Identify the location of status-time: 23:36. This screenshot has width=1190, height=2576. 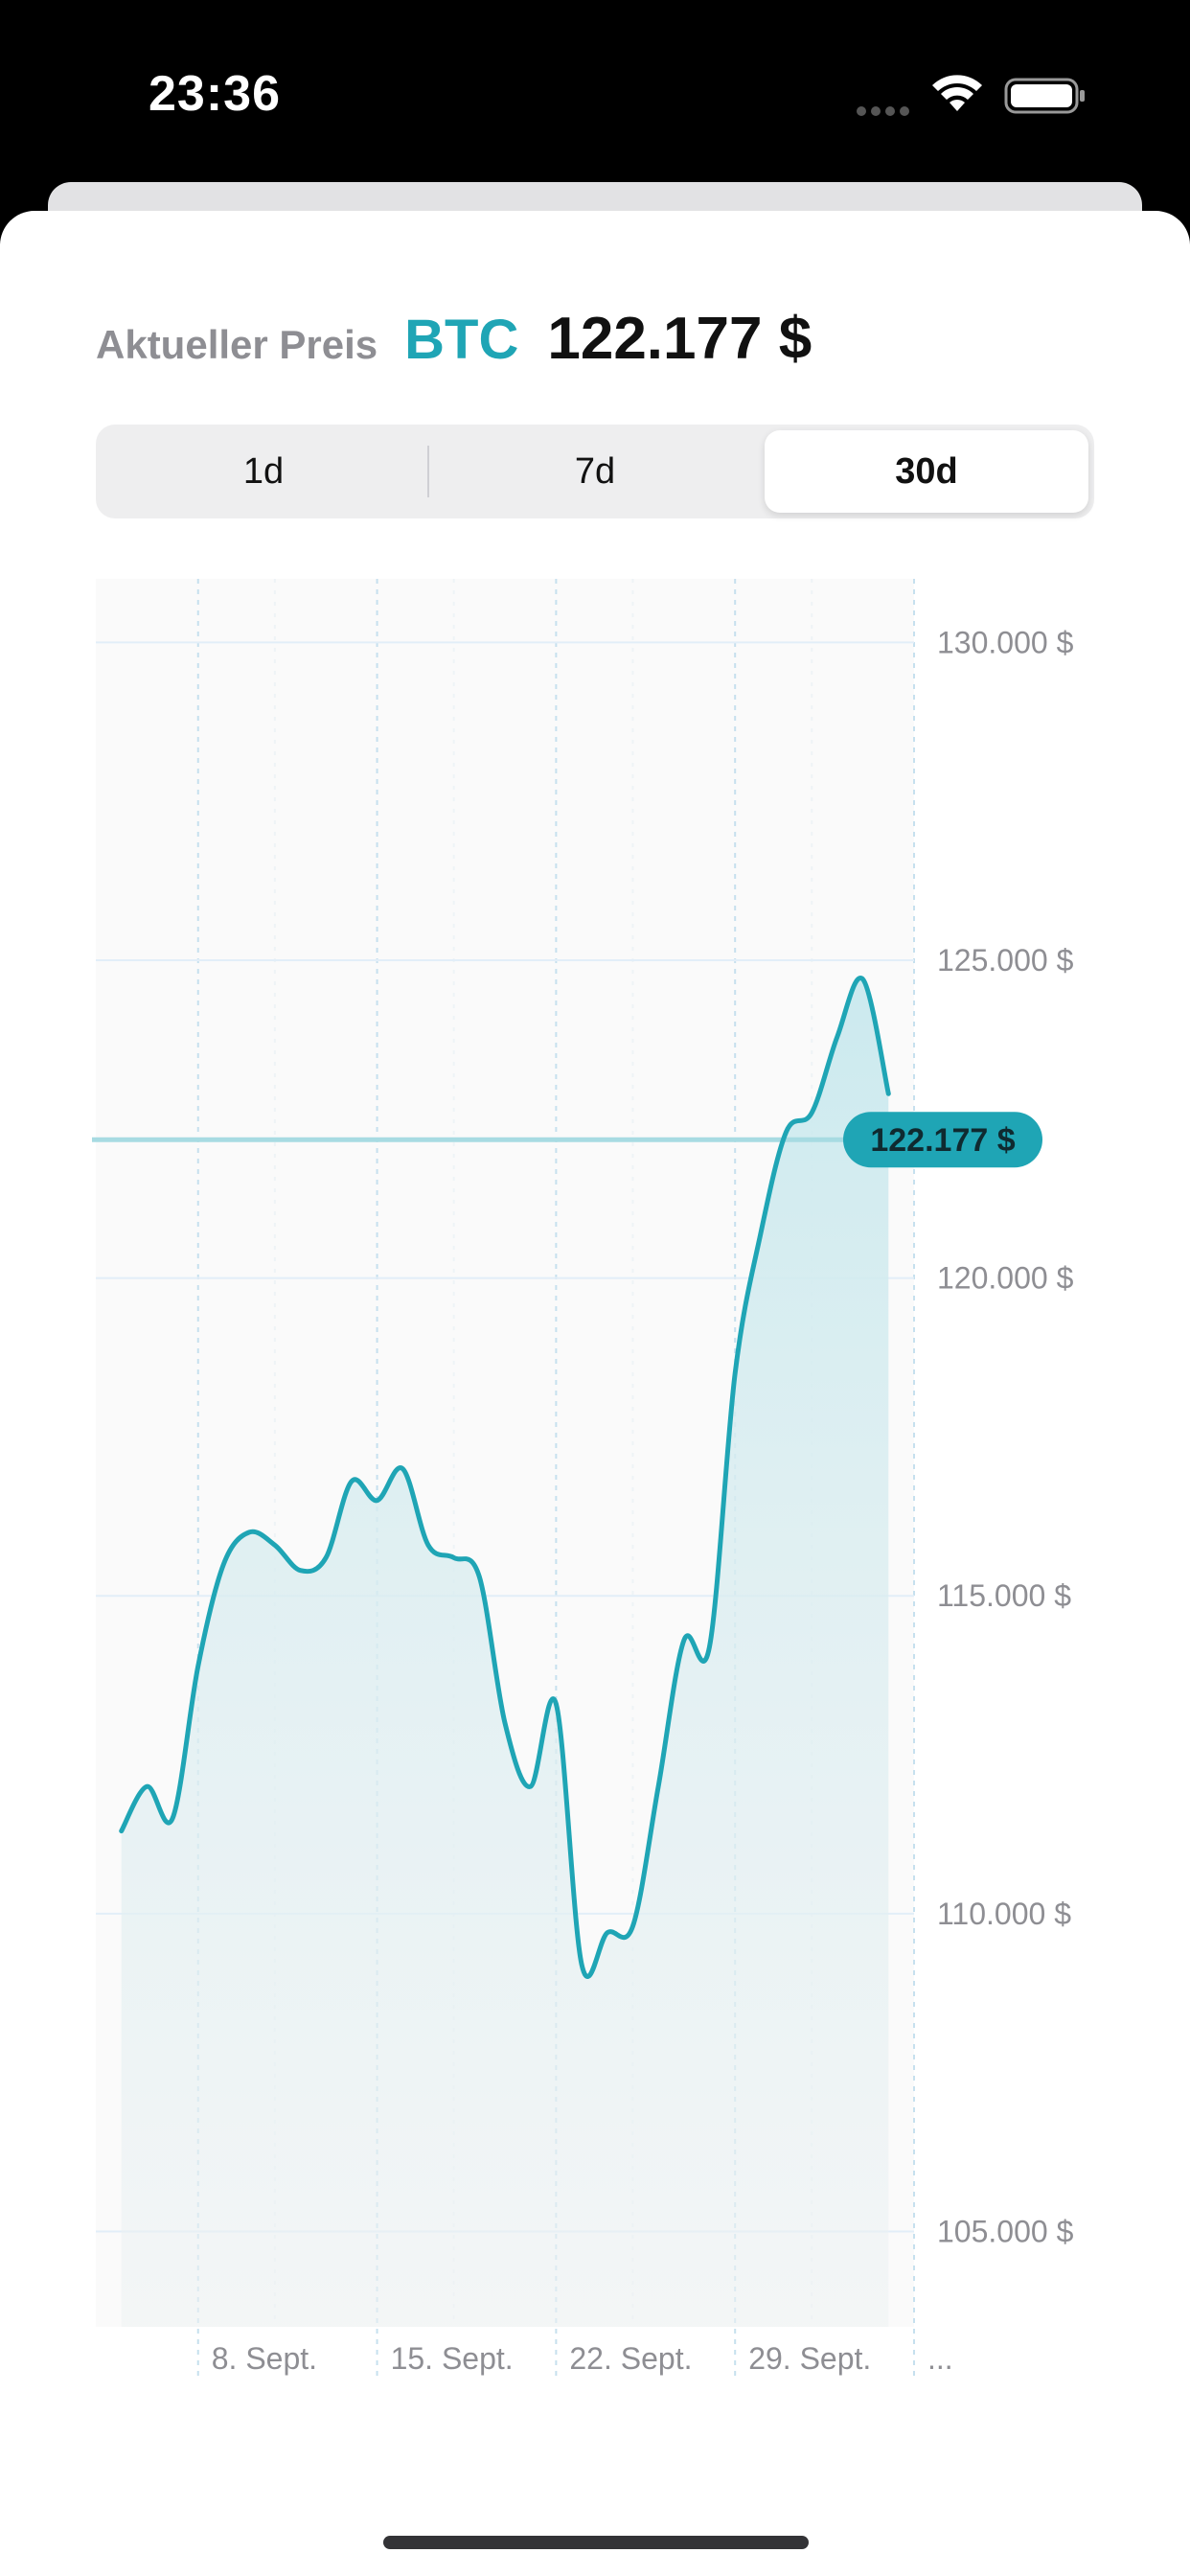
(215, 94).